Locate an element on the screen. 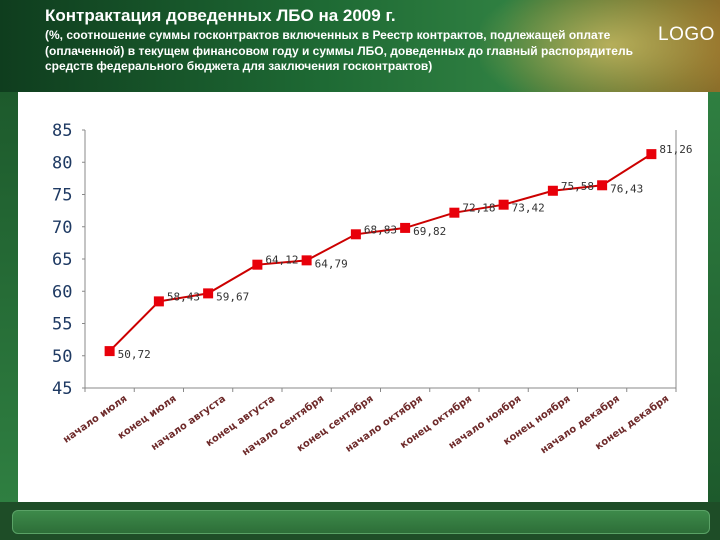  header-glow-decoration is located at coordinates (600, 46).